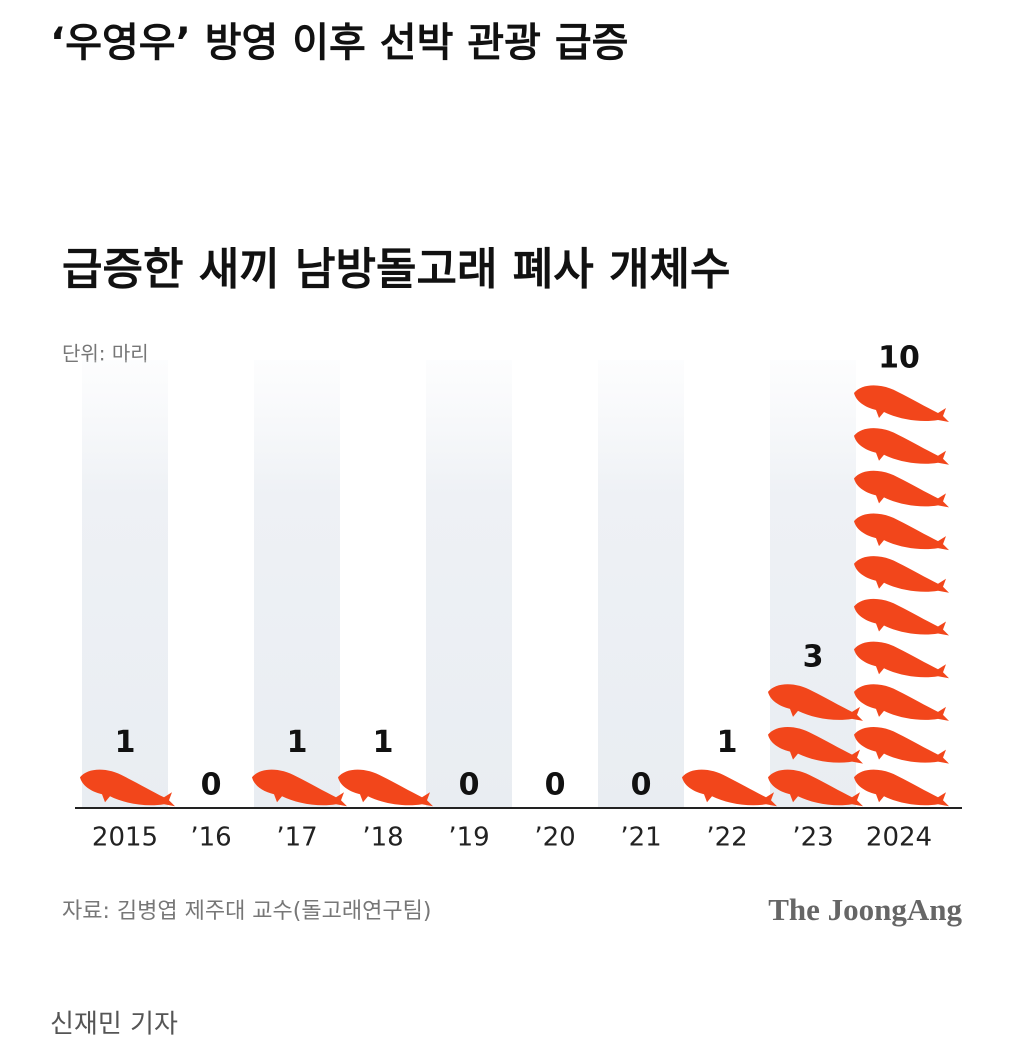 This screenshot has height=1054, width=1024. I want to click on value-label: 3, so click(813, 656).